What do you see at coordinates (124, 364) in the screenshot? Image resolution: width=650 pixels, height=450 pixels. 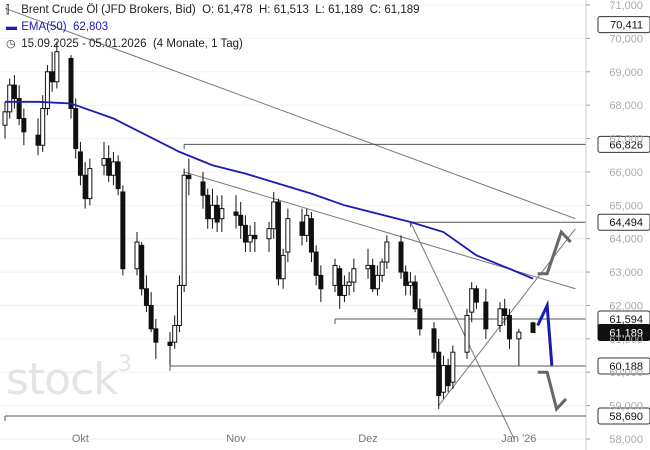 I see `watermark-sup: 3` at bounding box center [124, 364].